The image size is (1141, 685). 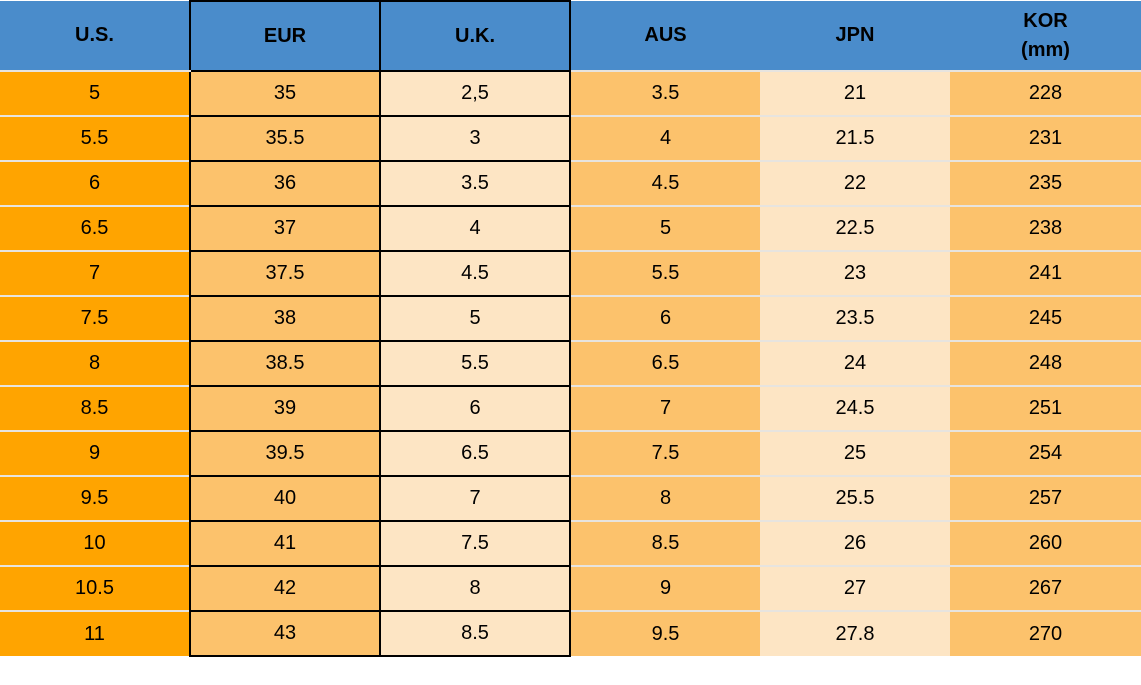 What do you see at coordinates (475, 453) in the screenshot?
I see `cell-uk: 6.5` at bounding box center [475, 453].